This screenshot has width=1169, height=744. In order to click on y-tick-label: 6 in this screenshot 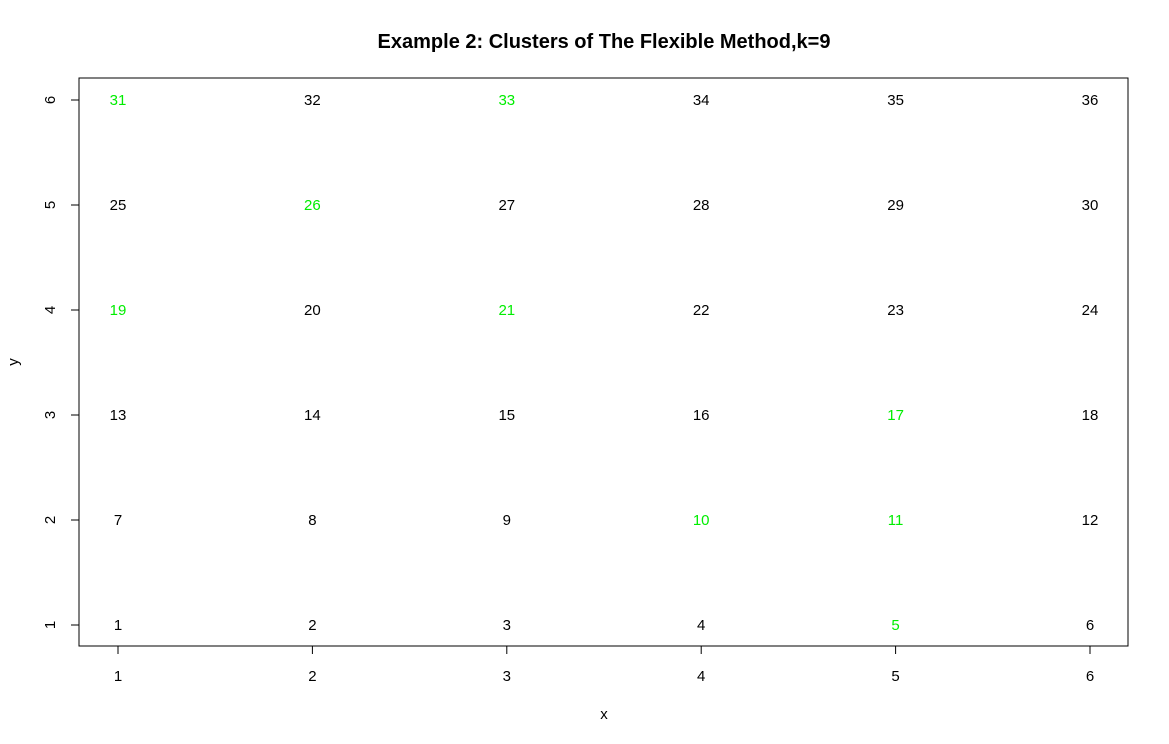, I will do `click(50, 100)`.